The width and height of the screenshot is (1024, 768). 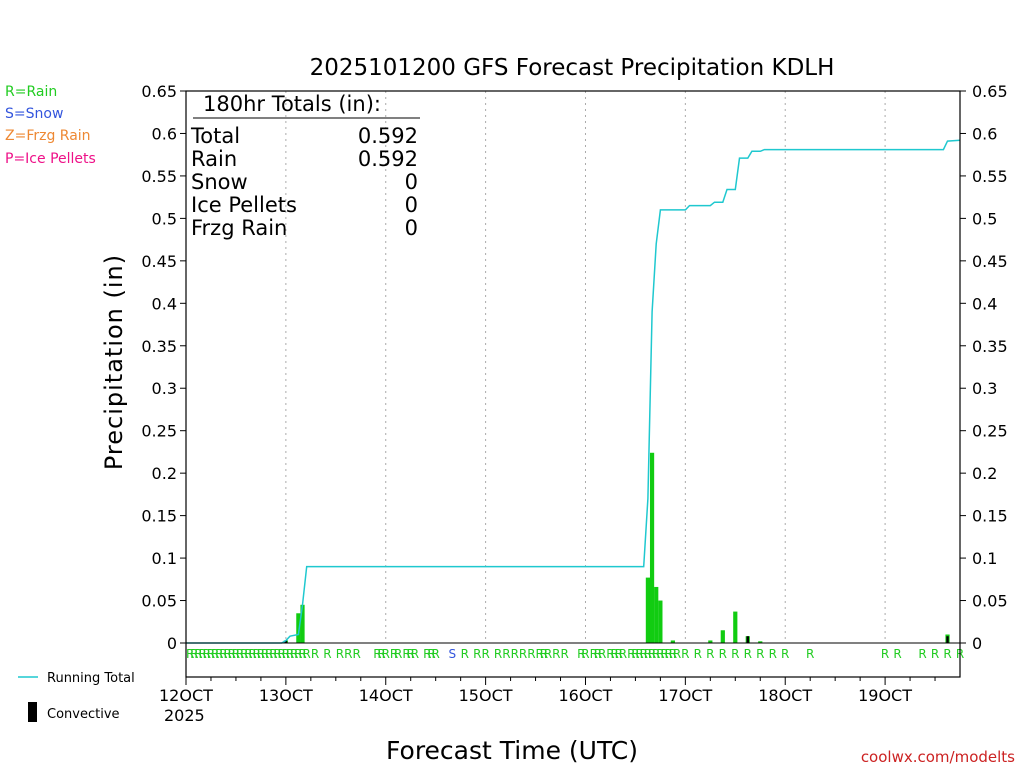 What do you see at coordinates (215, 136) in the screenshot?
I see `totals-label-total: Total` at bounding box center [215, 136].